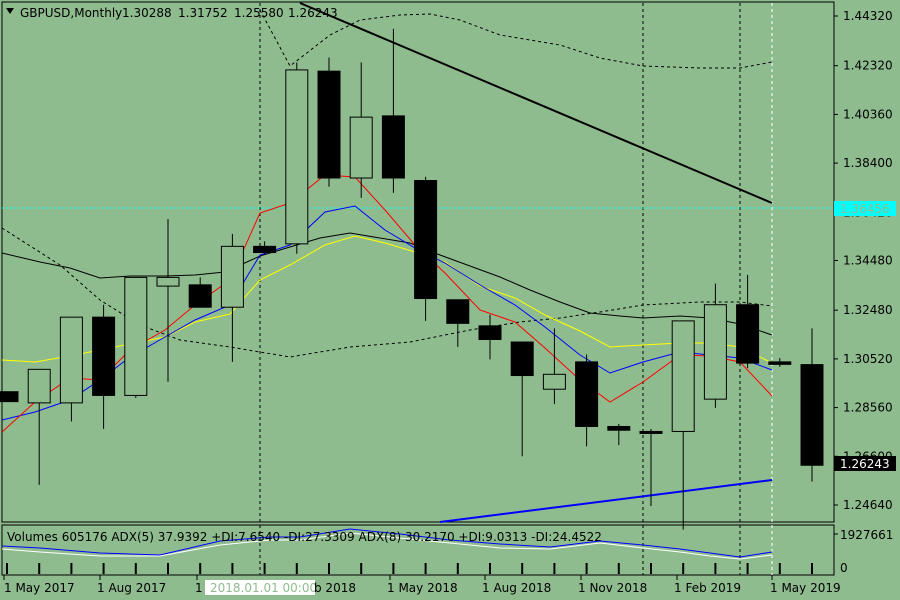 This screenshot has width=900, height=600. Describe the element at coordinates (866, 535) in the screenshot. I see `indicator-scale-top: 1927661` at that location.